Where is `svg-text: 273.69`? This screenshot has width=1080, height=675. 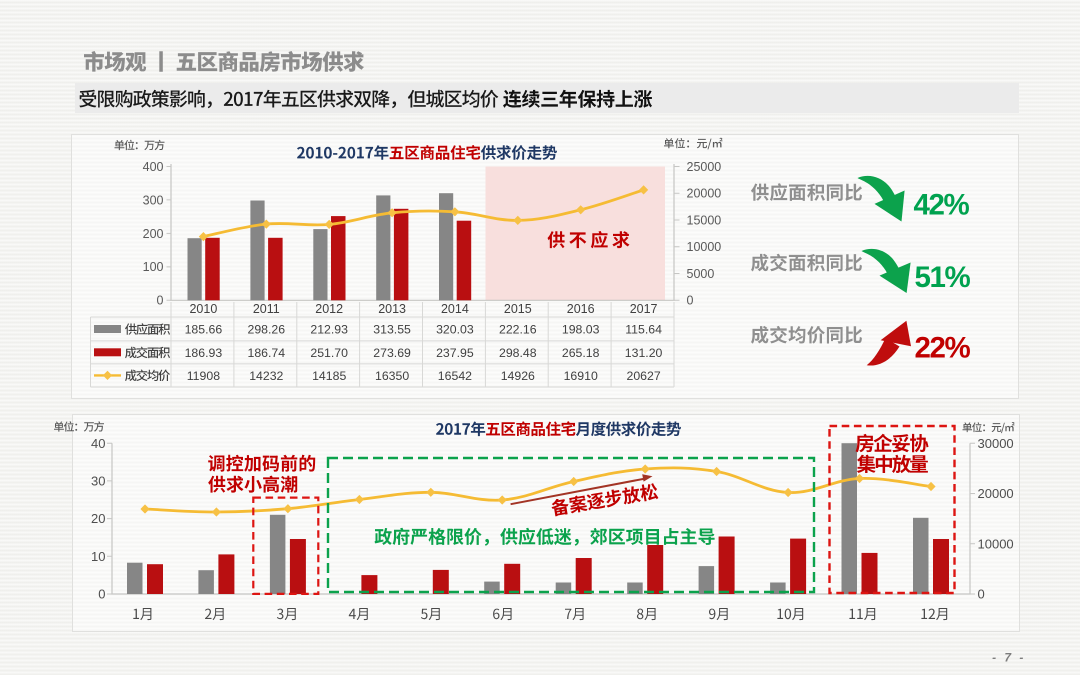
svg-text: 273.69 is located at coordinates (392, 353).